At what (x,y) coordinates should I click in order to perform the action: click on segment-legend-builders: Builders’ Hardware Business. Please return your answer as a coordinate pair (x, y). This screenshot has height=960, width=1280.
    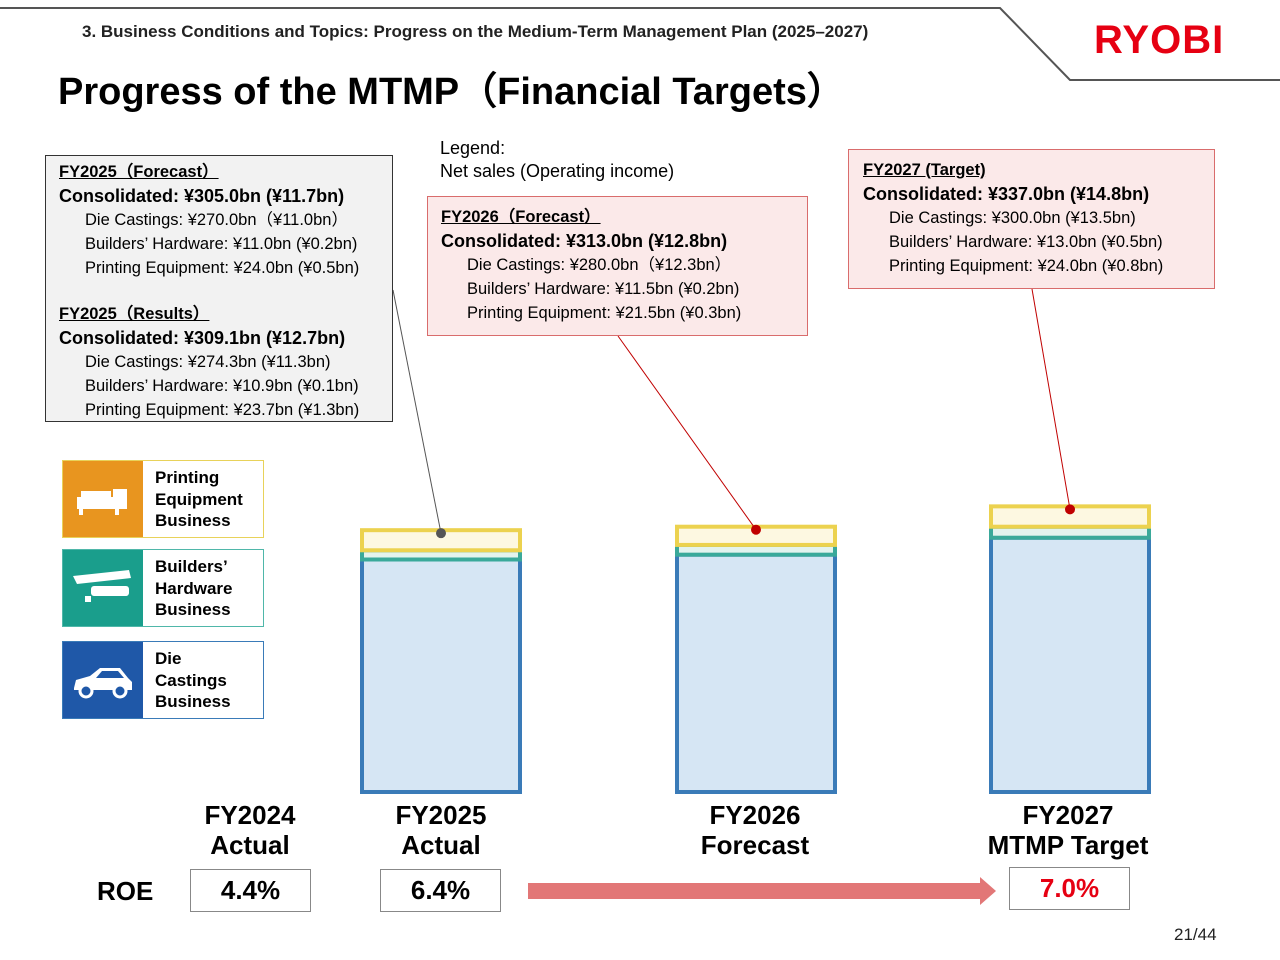
    Looking at the image, I should click on (163, 588).